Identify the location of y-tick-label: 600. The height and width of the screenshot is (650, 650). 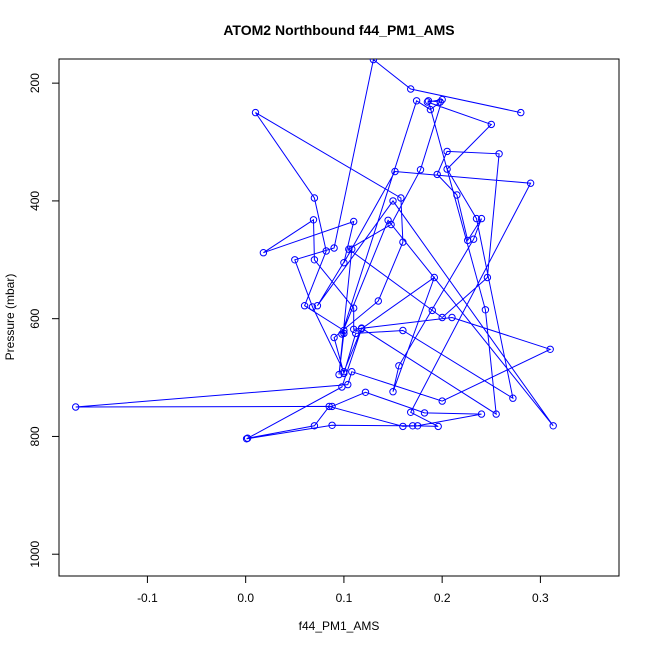
(35, 318).